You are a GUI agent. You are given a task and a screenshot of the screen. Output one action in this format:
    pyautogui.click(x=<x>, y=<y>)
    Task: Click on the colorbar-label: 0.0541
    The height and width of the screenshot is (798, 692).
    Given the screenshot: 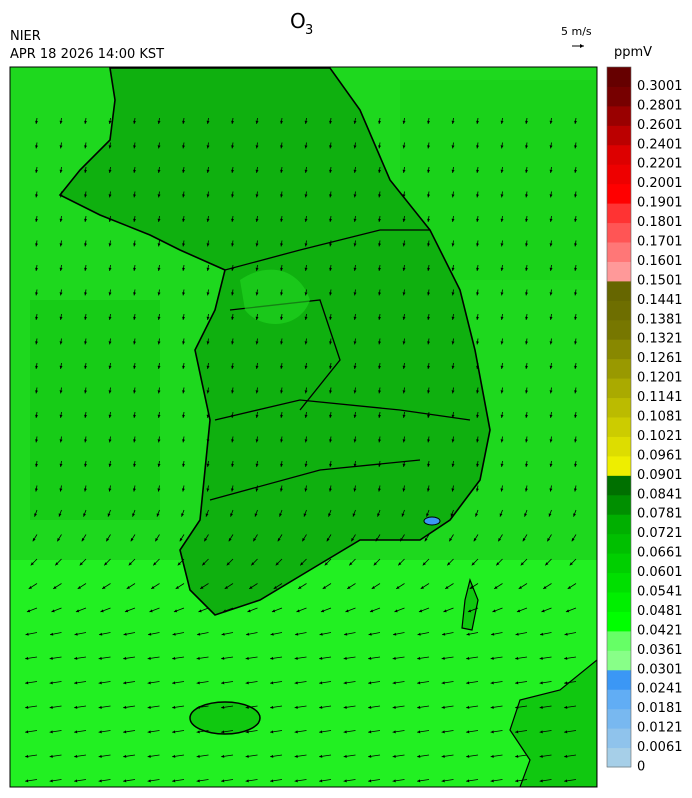 What is the action you would take?
    pyautogui.click(x=660, y=592)
    